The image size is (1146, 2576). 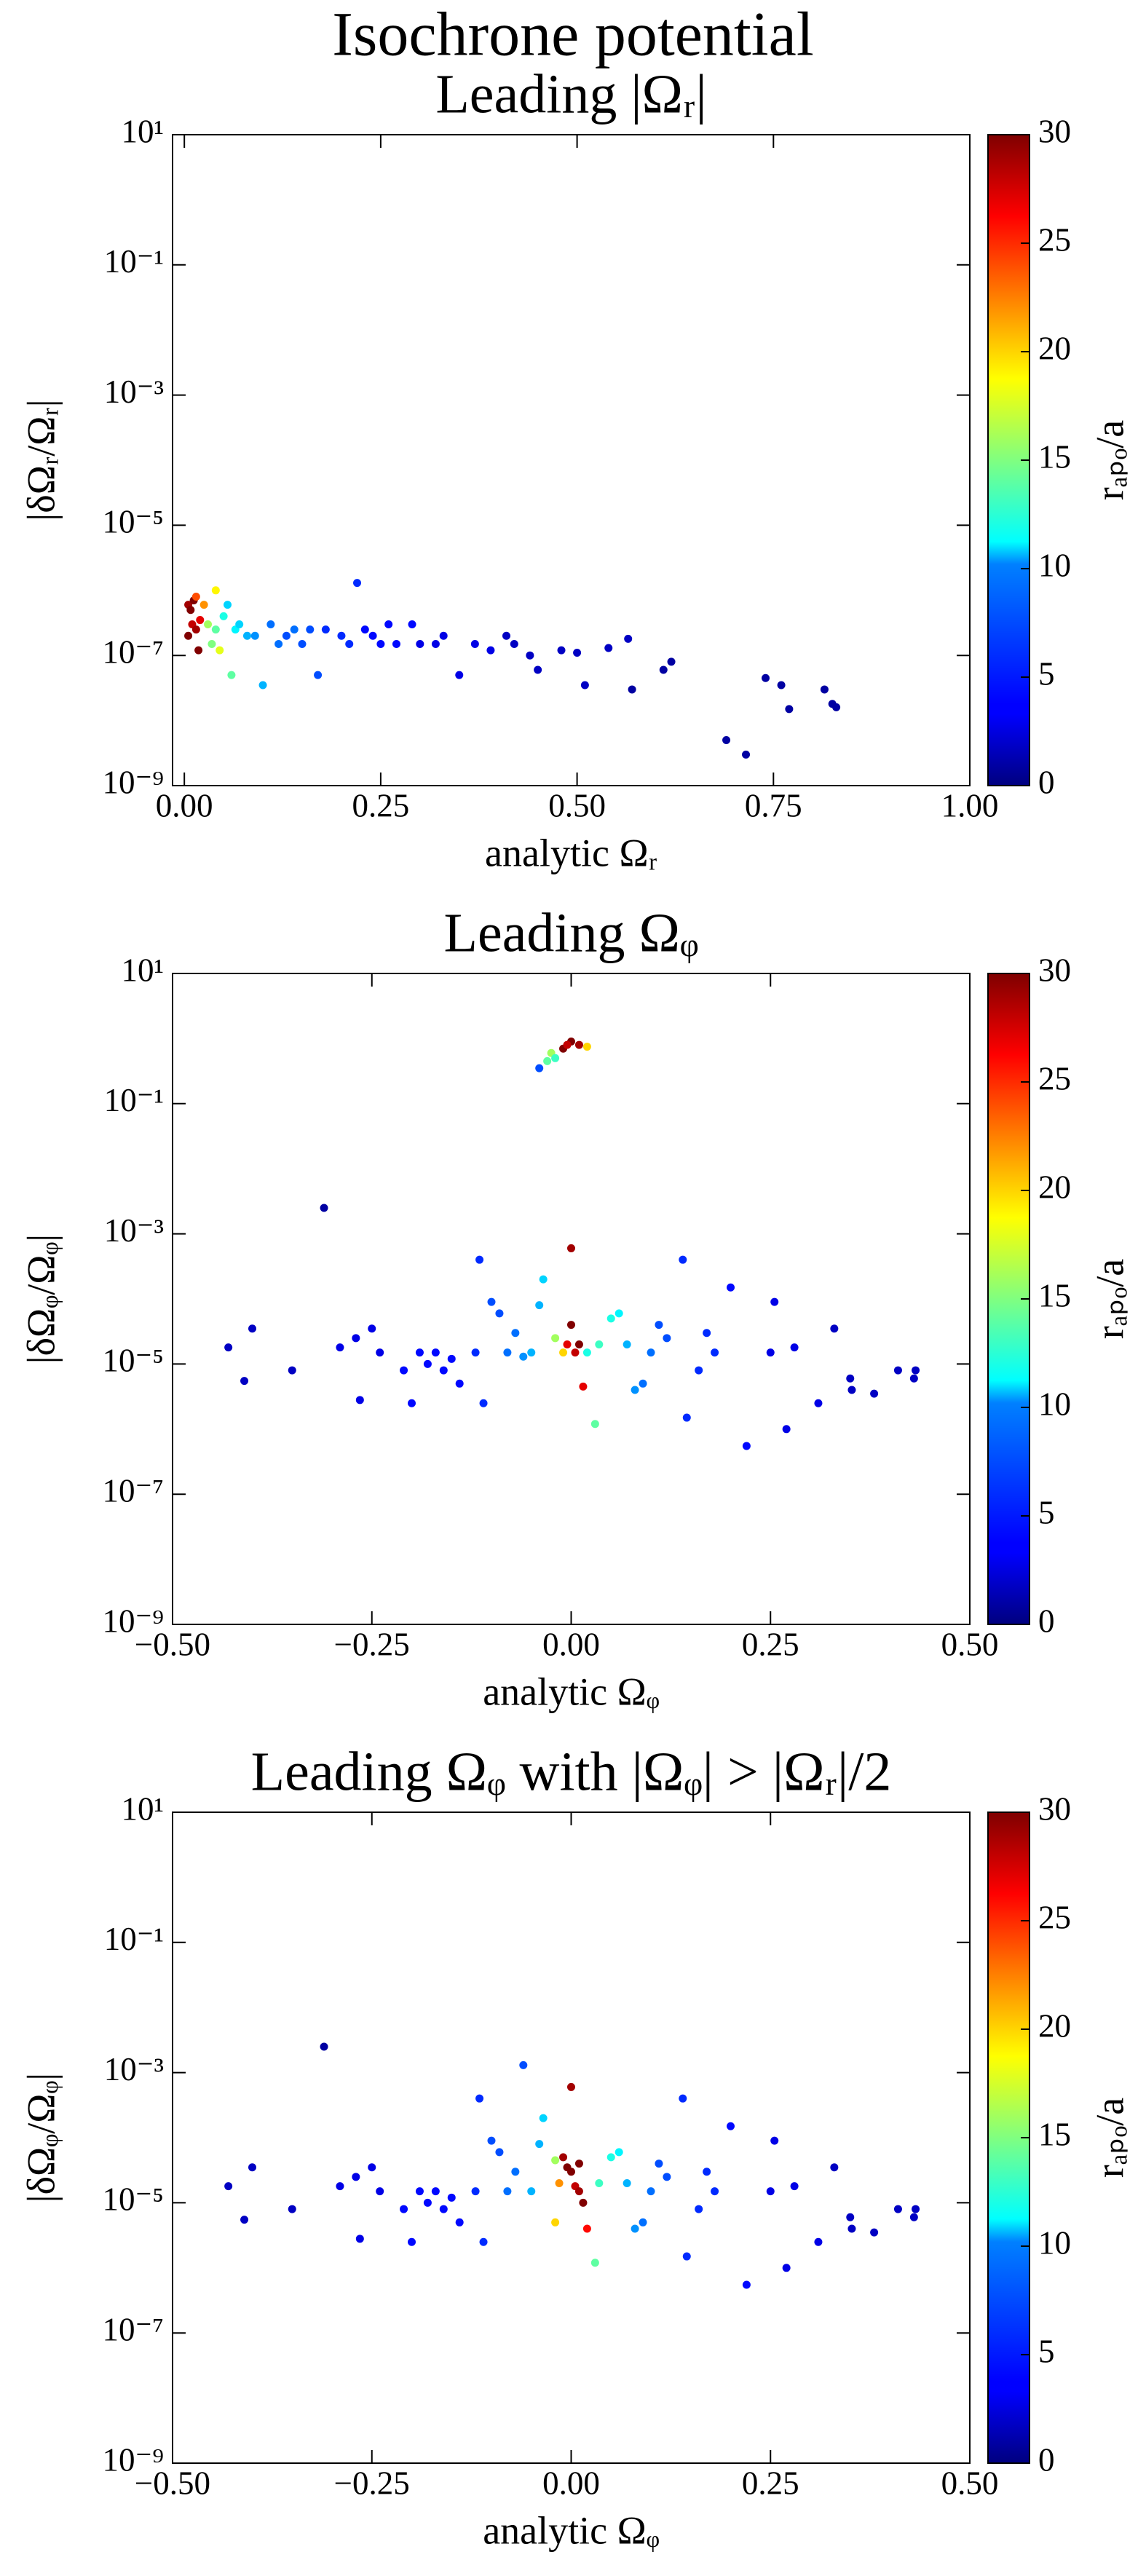 What do you see at coordinates (1110, 2138) in the screenshot?
I see `colorbar-label: rₐₚₒ/a` at bounding box center [1110, 2138].